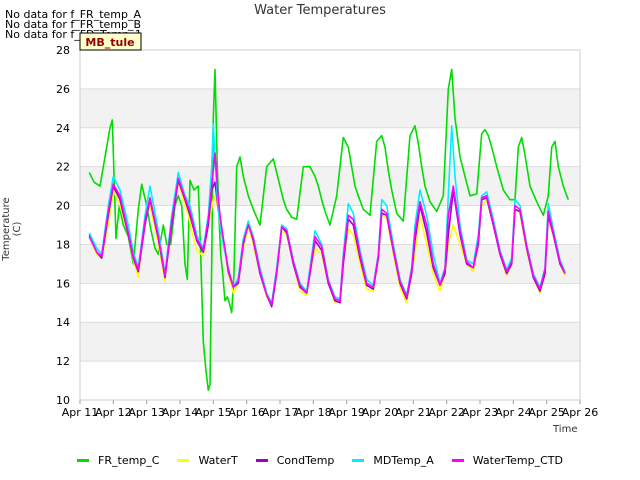  I want to click on chart-title: Water Temperatures, so click(320, 10).